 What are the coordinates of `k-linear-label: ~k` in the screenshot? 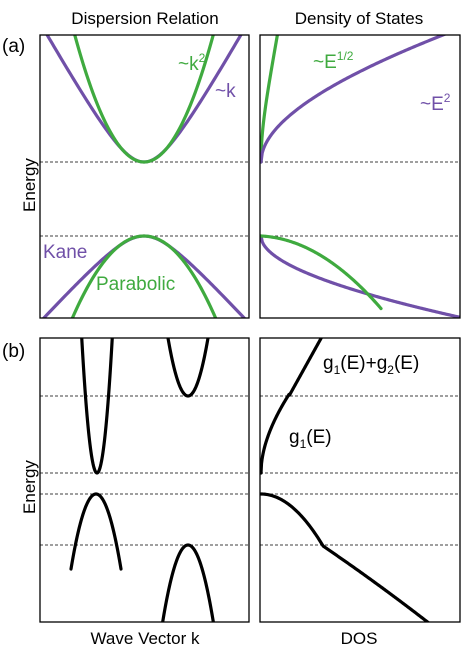 It's located at (225, 91).